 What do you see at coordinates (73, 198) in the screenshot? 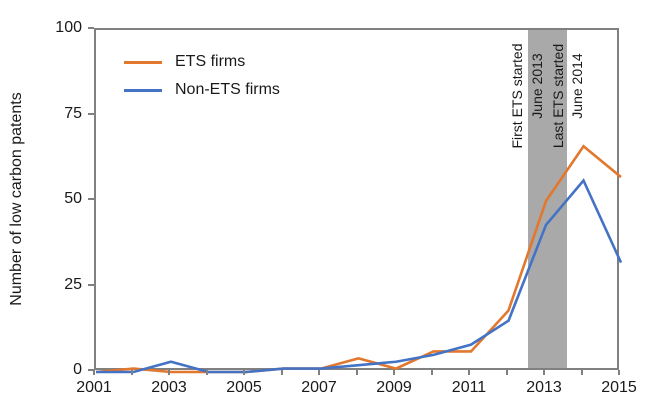
I see `y-tick-label: 50` at bounding box center [73, 198].